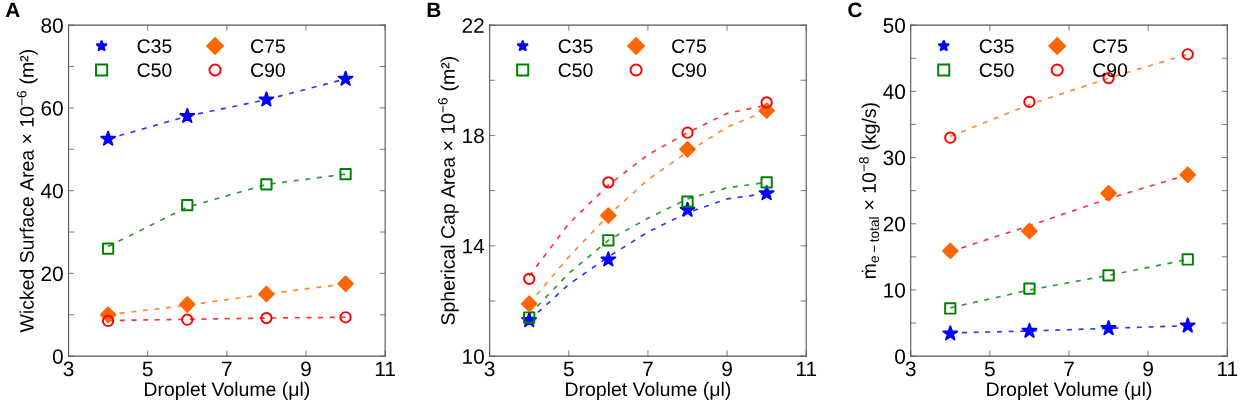 This screenshot has width=1246, height=419. Describe the element at coordinates (473, 25) in the screenshot. I see `y-tick-label: 22` at that location.